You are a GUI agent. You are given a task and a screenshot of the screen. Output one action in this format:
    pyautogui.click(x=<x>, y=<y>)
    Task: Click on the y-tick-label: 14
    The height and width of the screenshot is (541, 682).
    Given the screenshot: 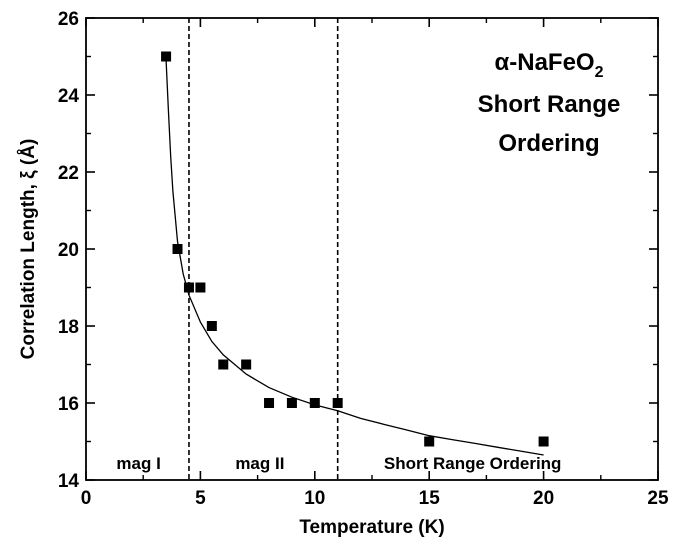 What is the action you would take?
    pyautogui.click(x=69, y=481)
    